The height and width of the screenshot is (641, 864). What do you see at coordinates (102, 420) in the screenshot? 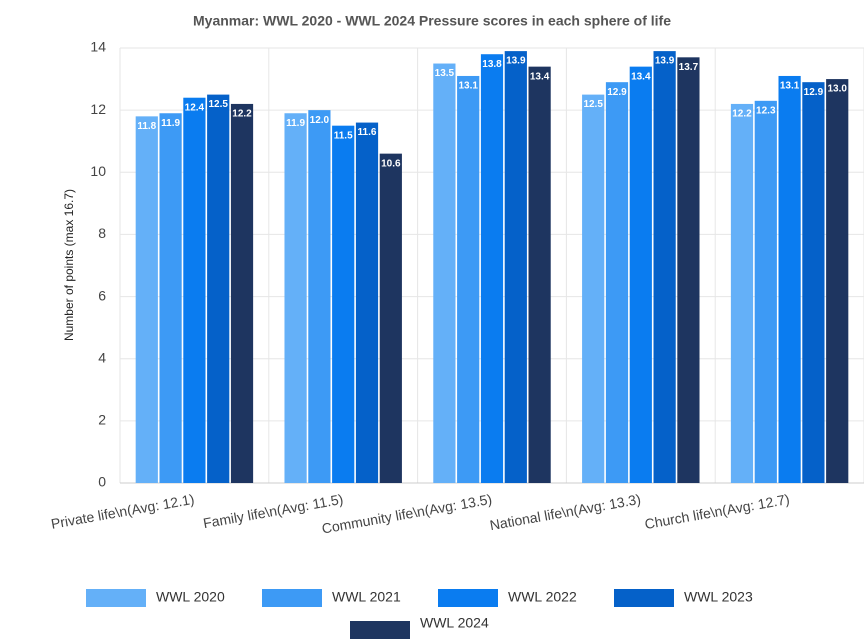
I see `y-tick-label: 2` at bounding box center [102, 420].